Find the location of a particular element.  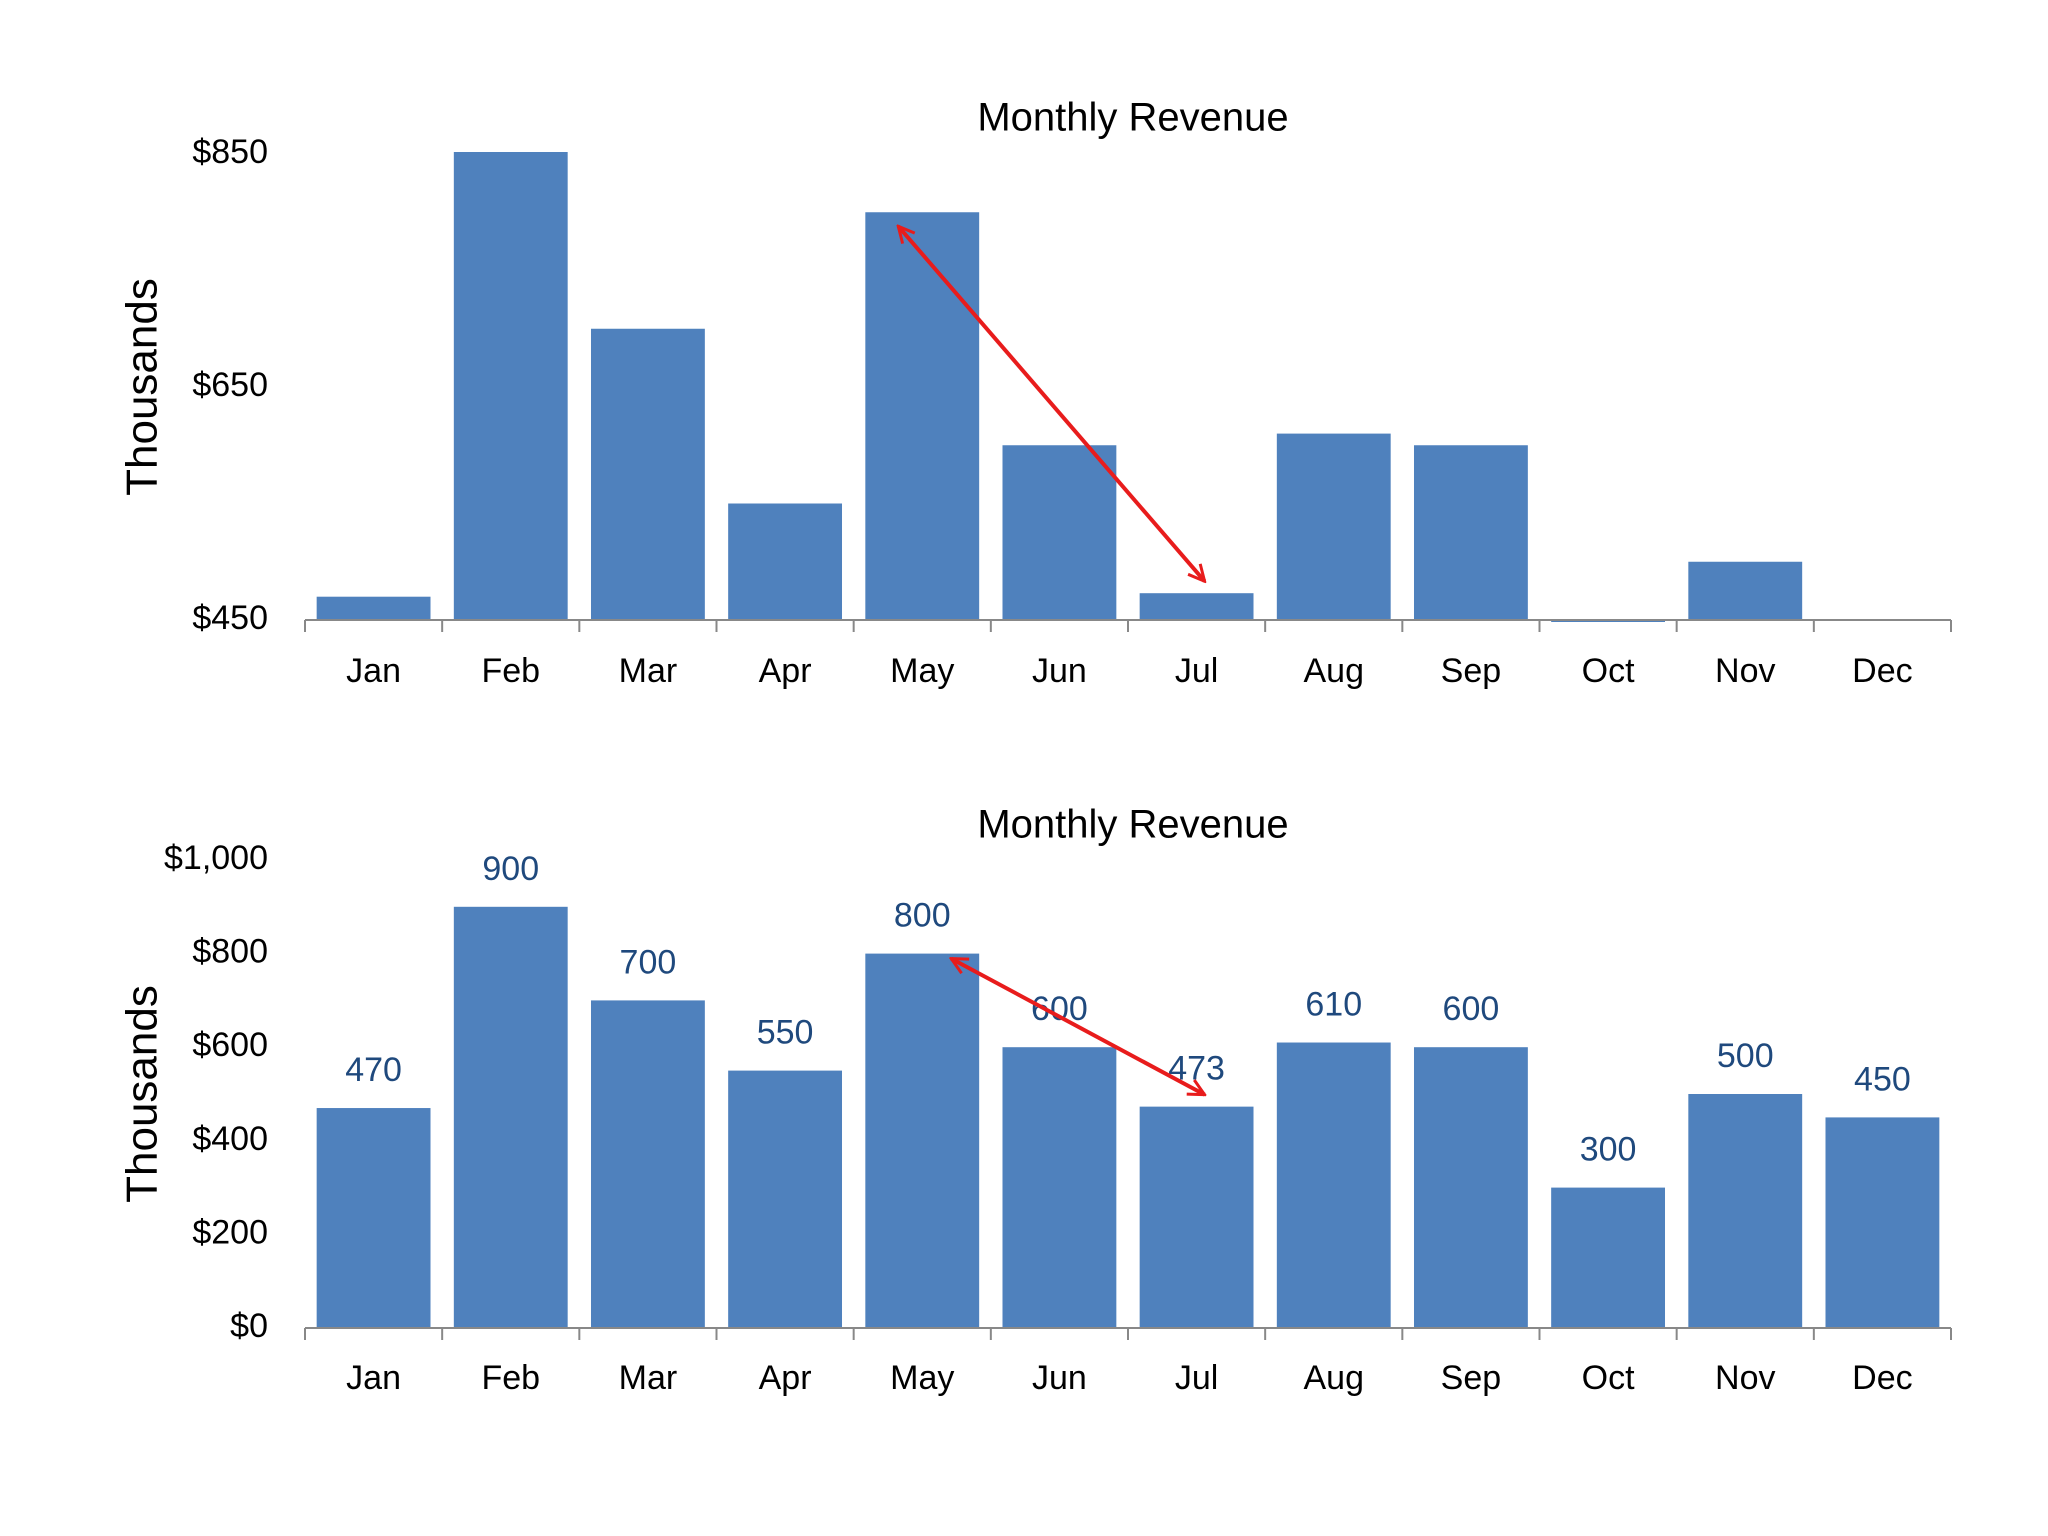

y-tick-label: $600 is located at coordinates (230, 1045).